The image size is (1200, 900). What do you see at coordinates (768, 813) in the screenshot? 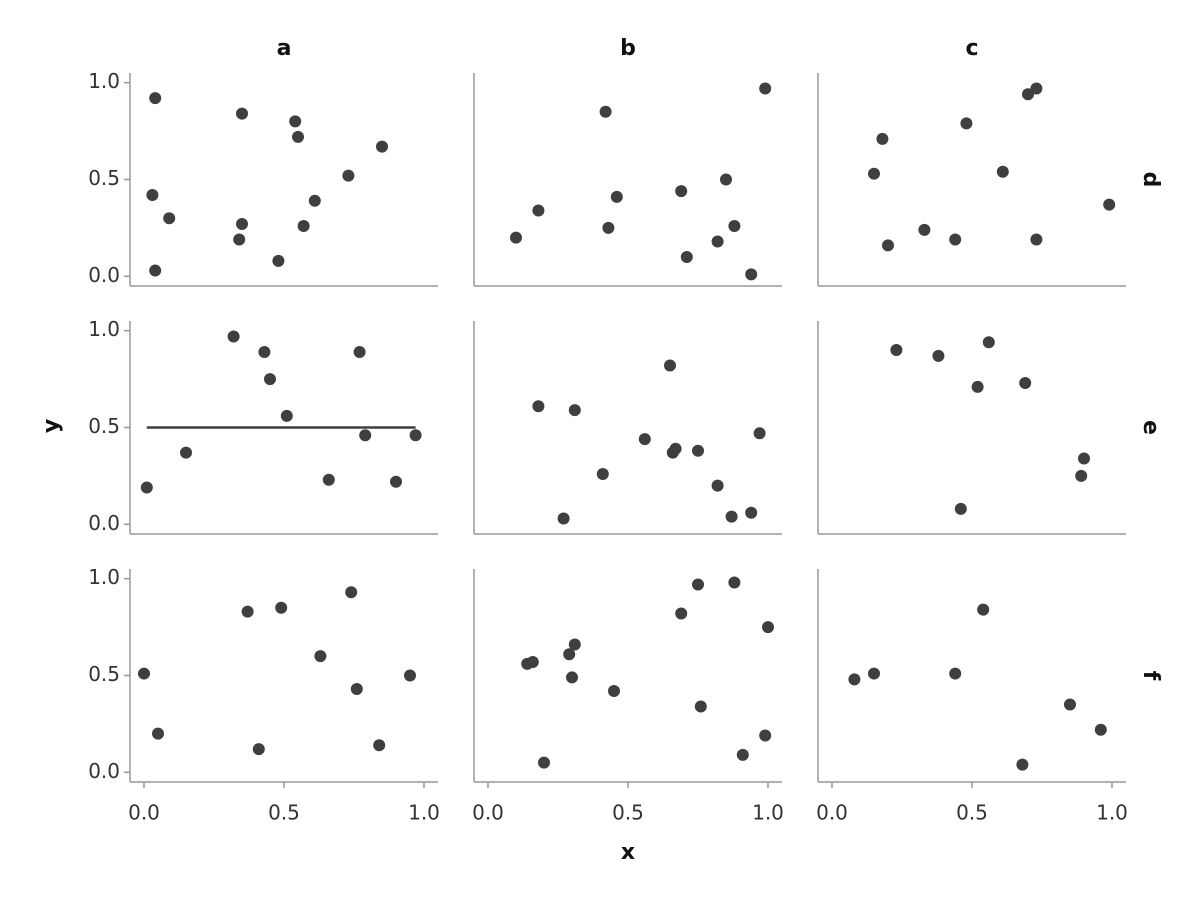
I see `x-tick-label: 1.0` at bounding box center [768, 813].